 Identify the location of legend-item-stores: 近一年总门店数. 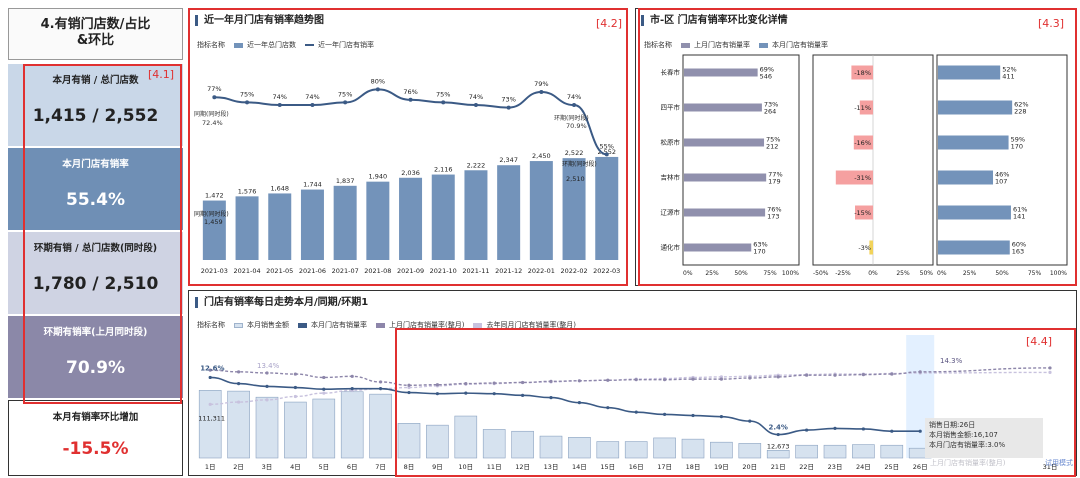
(271, 45).